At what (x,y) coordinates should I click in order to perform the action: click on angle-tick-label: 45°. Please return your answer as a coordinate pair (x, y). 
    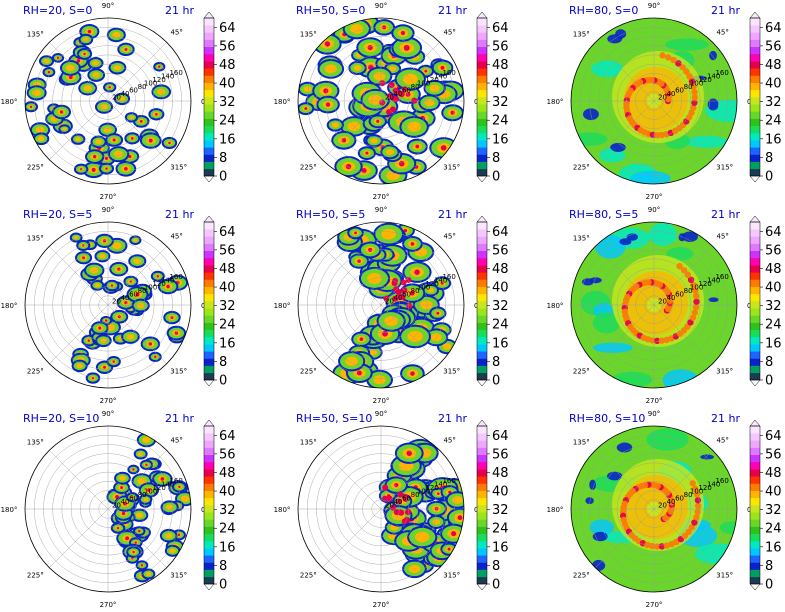
    Looking at the image, I should click on (449, 440).